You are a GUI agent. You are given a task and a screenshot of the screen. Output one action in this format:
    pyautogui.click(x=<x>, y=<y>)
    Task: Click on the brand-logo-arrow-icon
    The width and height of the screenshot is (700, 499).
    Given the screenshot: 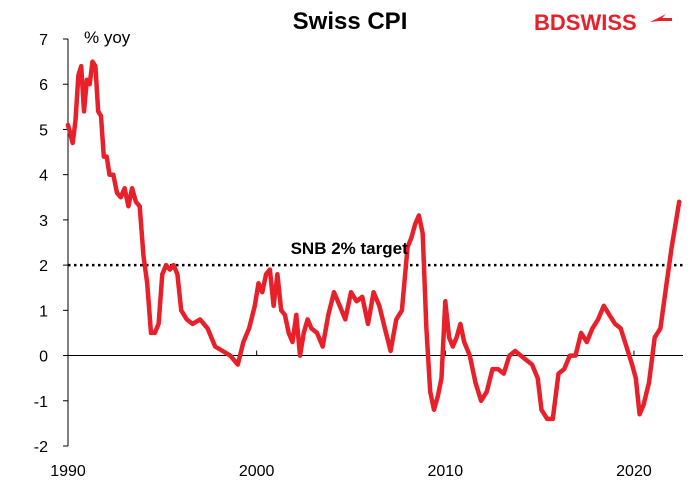 What is the action you would take?
    pyautogui.click(x=661, y=18)
    